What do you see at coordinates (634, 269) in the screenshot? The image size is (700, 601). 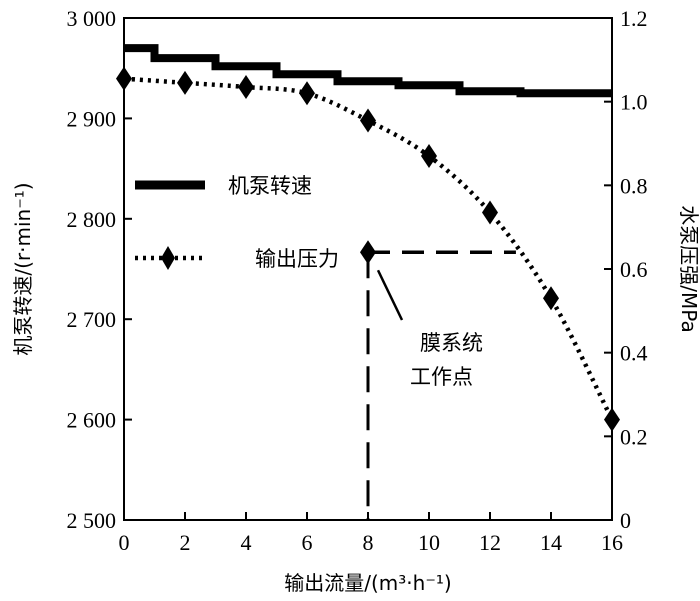 I see `y-right-tick-label: 0.6` at bounding box center [634, 269].